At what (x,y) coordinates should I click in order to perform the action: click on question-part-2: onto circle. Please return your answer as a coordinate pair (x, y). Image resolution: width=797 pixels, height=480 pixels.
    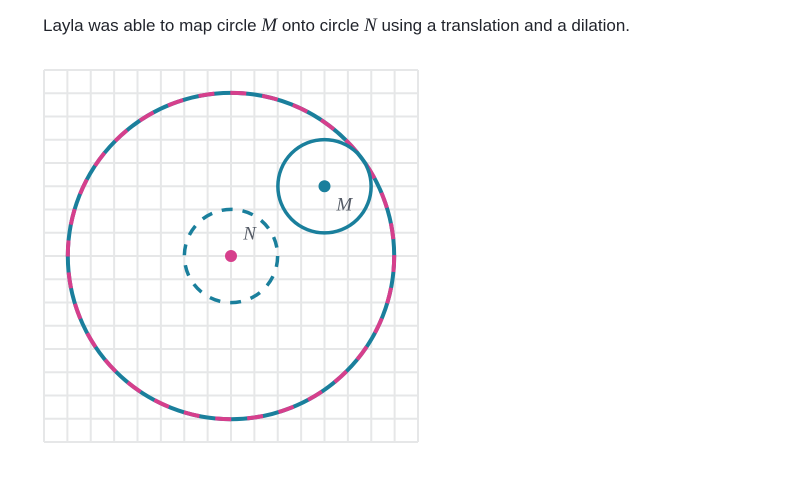
    Looking at the image, I should click on (321, 25).